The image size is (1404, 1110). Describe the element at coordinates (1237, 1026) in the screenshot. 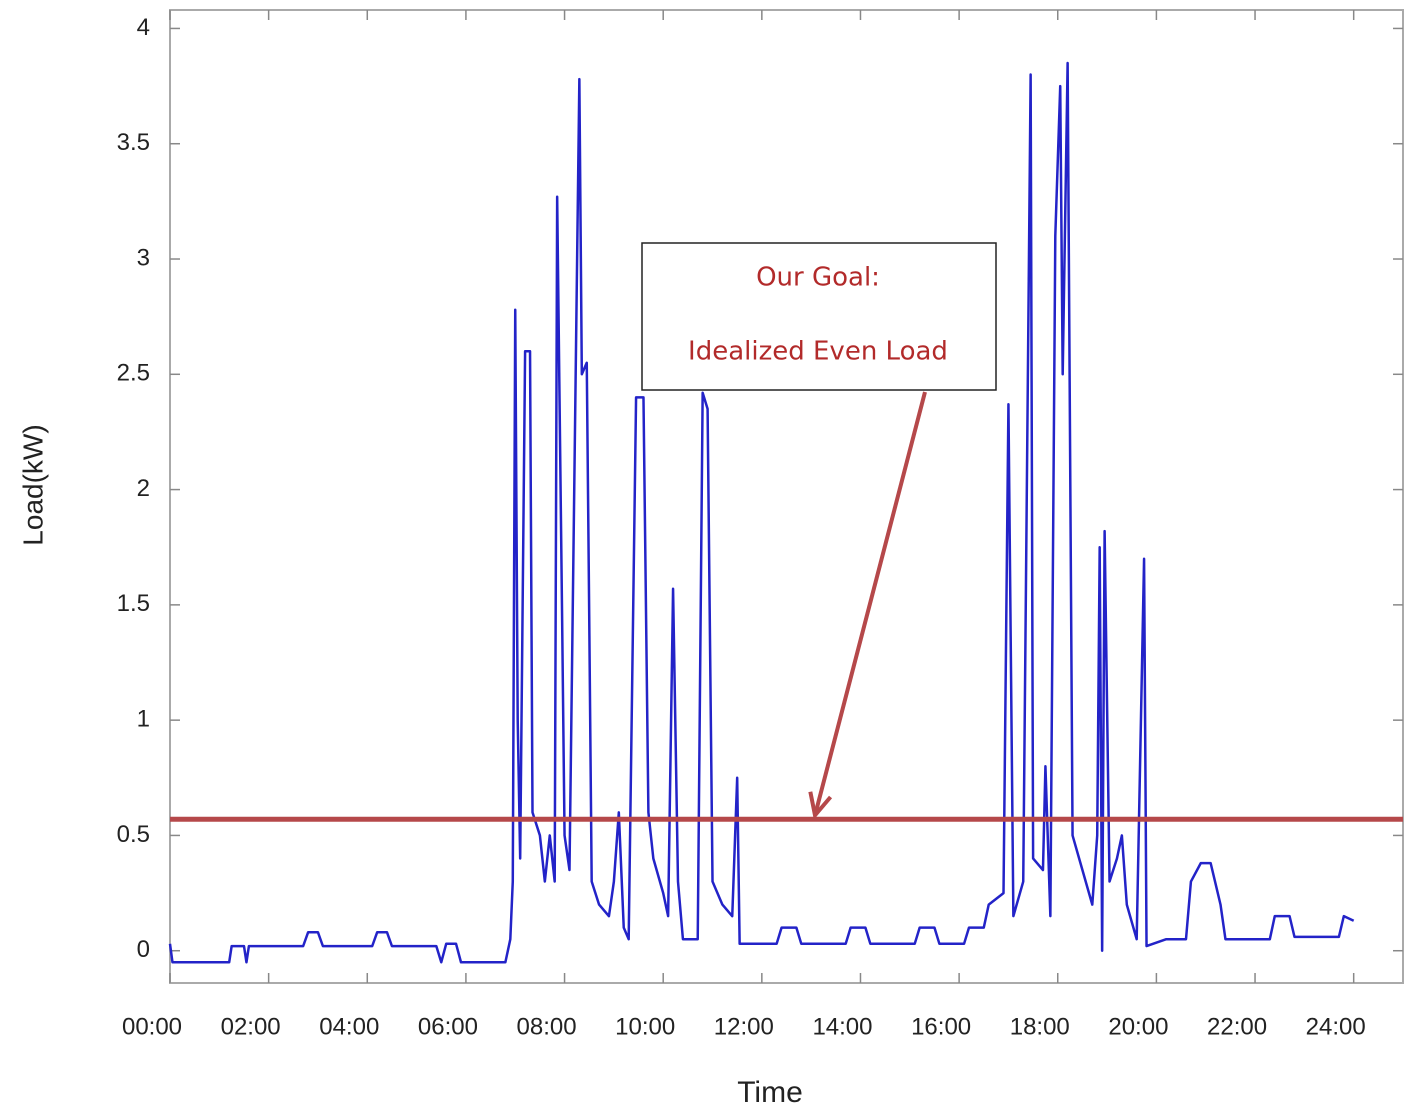

I see `x-tick-label: 22:00` at that location.